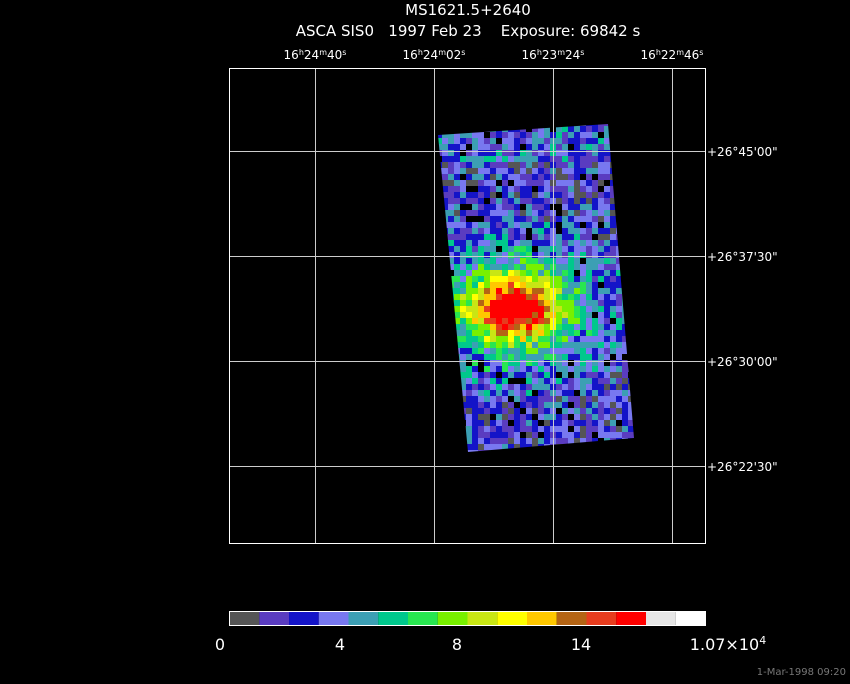 This screenshot has height=684, width=850. Describe the element at coordinates (539, 52) in the screenshot. I see `ra-part: h` at that location.